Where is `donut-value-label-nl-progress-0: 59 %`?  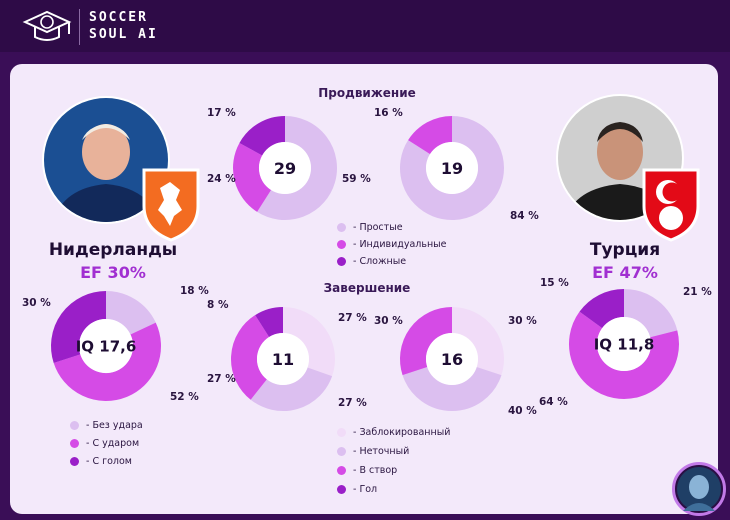 donut-value-label-nl-progress-0: 59 % is located at coordinates (356, 179).